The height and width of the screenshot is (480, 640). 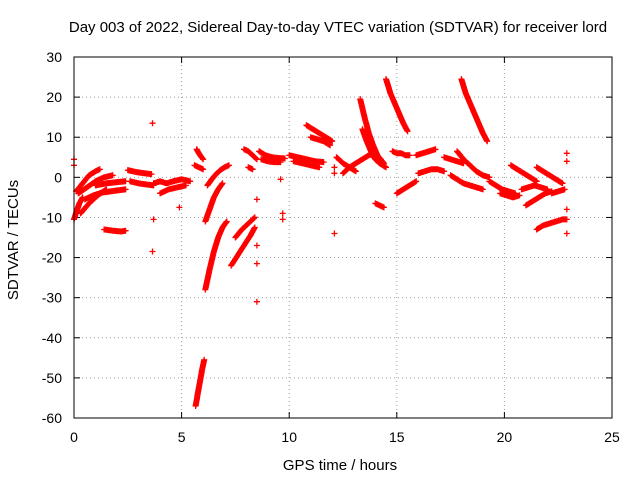 What do you see at coordinates (345, 437) in the screenshot?
I see `x-tick-labels: 0 5 10 15 20 25` at bounding box center [345, 437].